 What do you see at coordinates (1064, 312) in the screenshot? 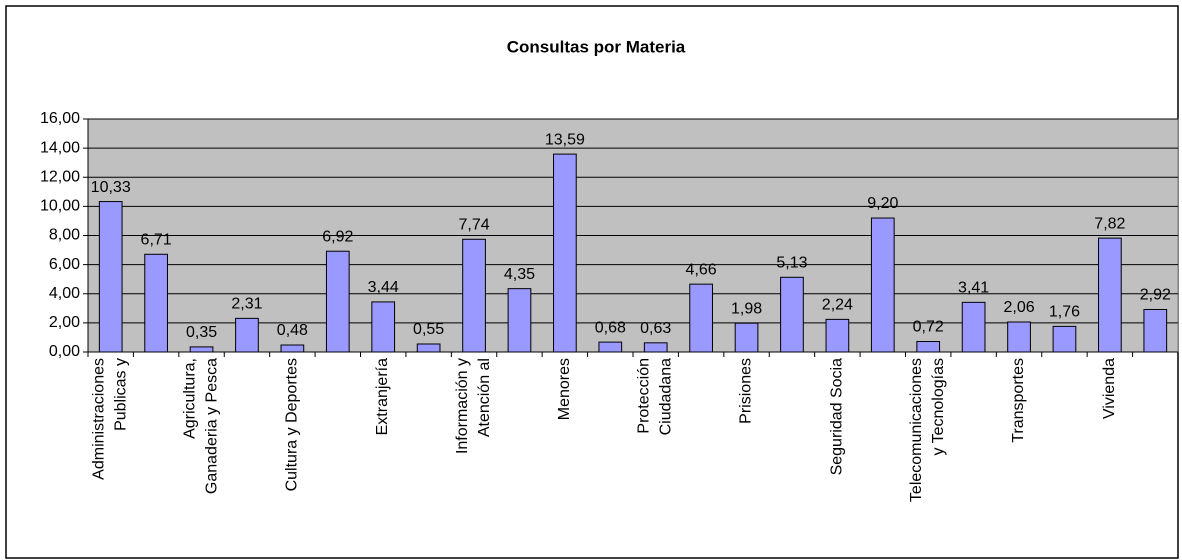
I see `value-label: 1,76` at bounding box center [1064, 312].